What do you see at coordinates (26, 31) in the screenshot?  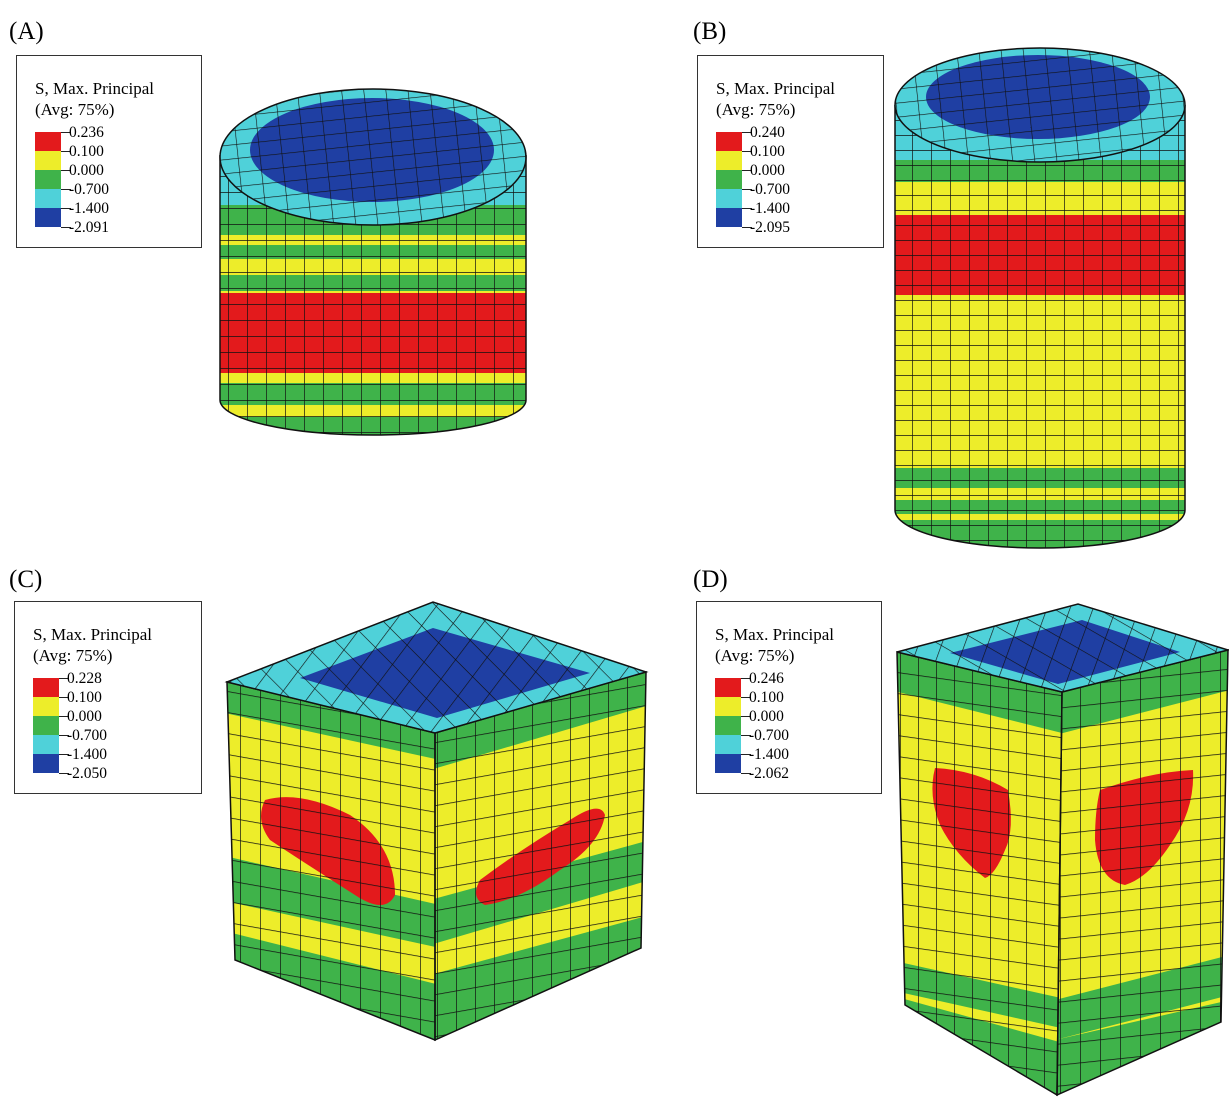 I see `panel-label-a: (A)` at bounding box center [26, 31].